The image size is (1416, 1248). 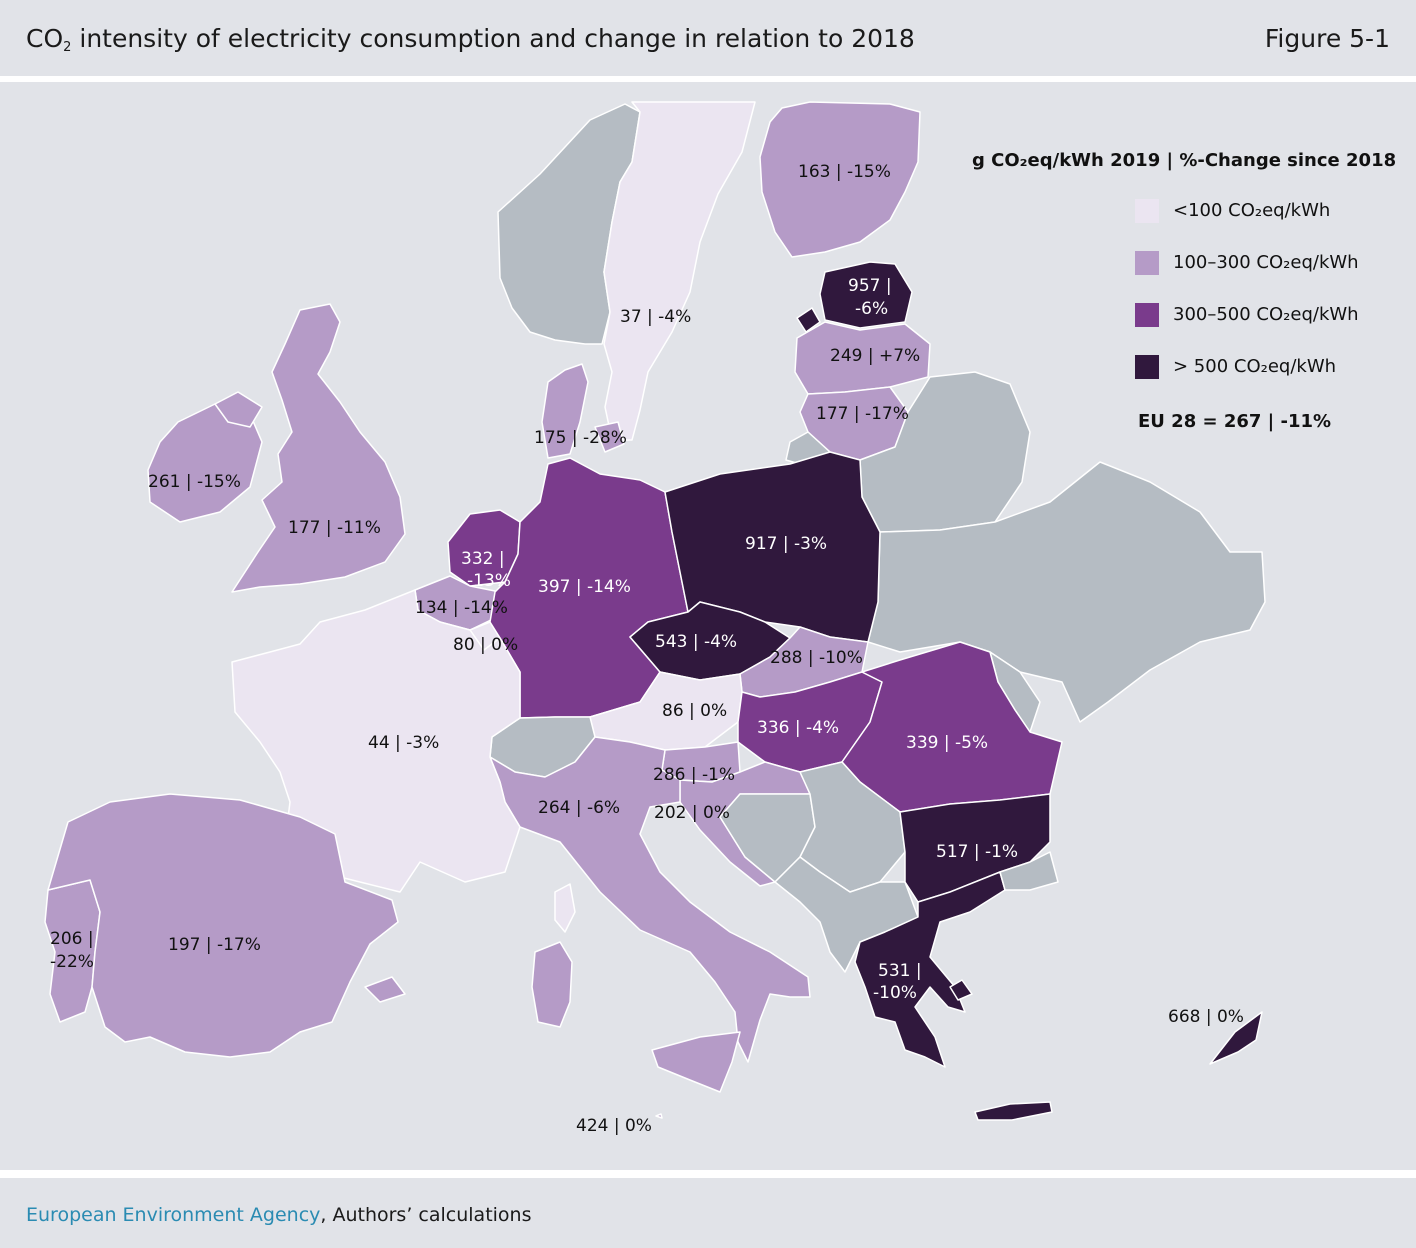 I want to click on source-rest: , Authors’ calculations, so click(x=426, y=1215).